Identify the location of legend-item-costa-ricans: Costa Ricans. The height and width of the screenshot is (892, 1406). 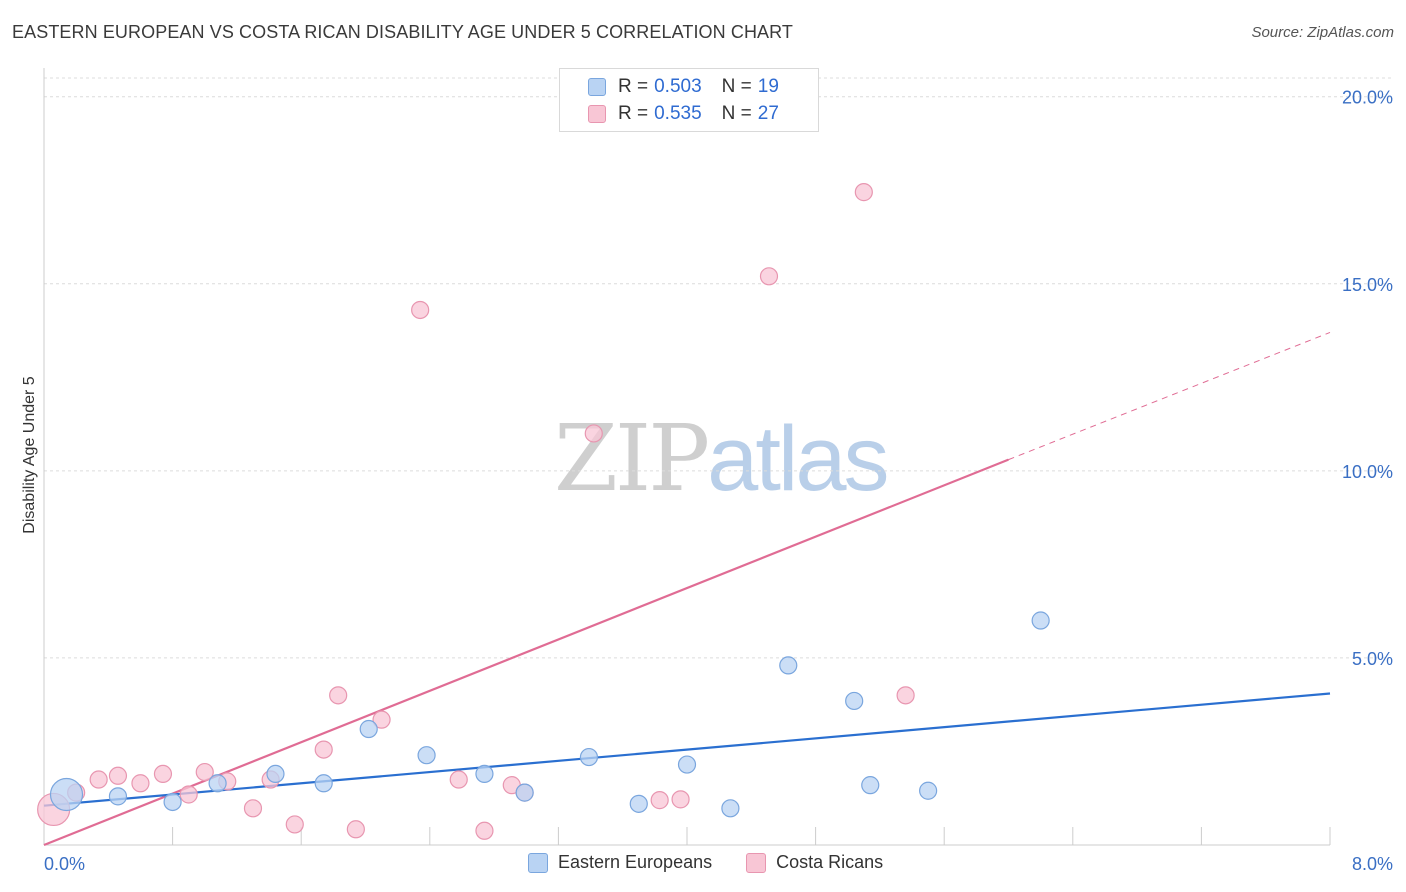
(814, 862).